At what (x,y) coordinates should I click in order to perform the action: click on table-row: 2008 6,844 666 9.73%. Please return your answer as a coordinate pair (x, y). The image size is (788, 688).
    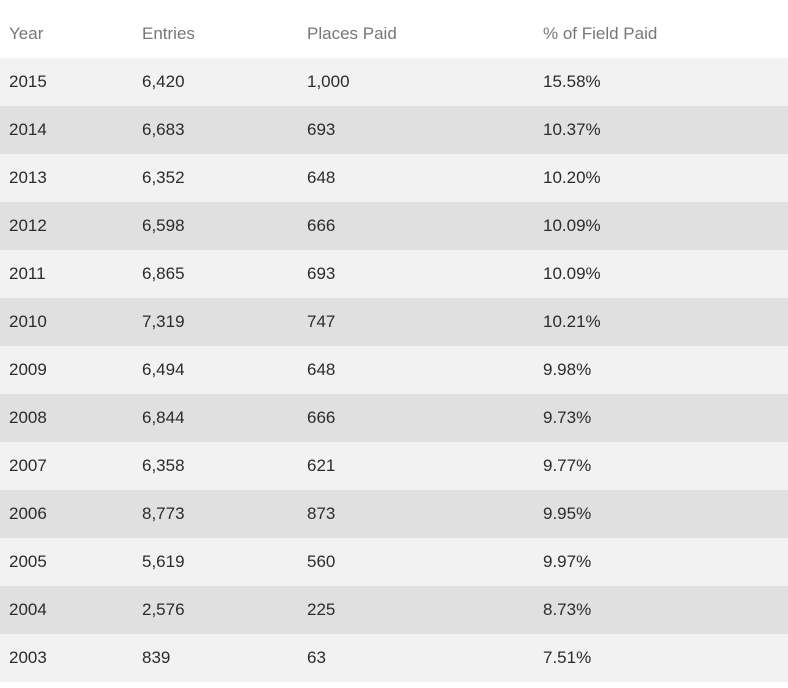
    Looking at the image, I should click on (394, 418).